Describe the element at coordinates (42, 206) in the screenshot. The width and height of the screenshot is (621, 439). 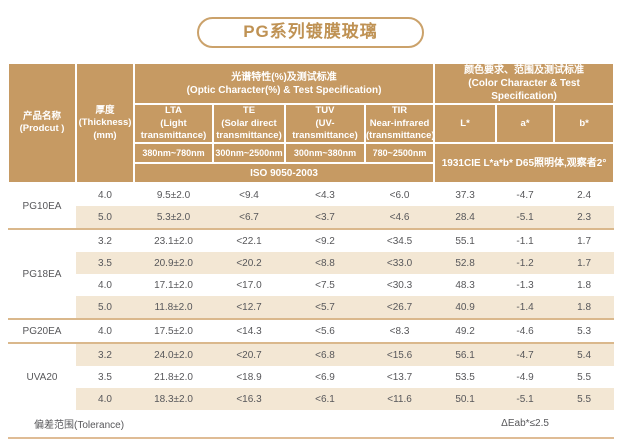
I see `product-name-cell: PG10EA` at that location.